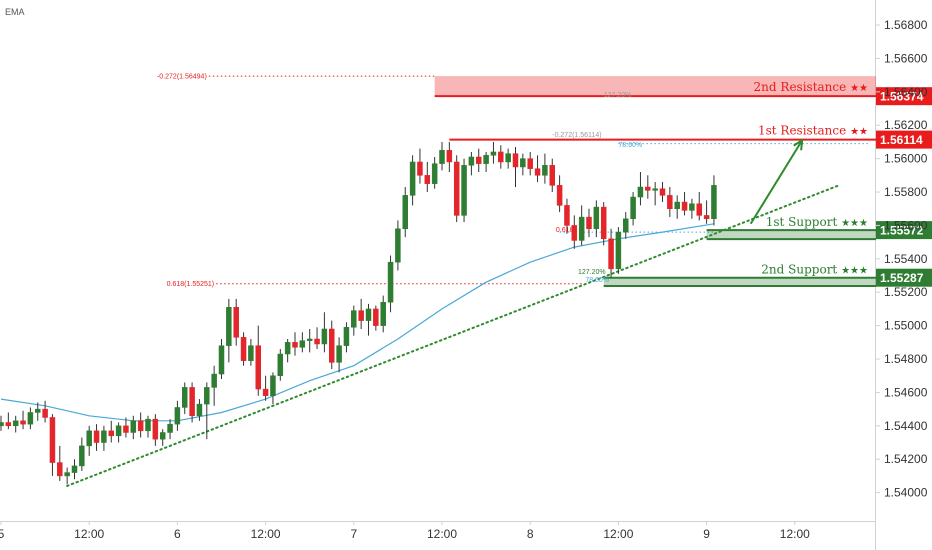  Describe the element at coordinates (854, 223) in the screenshot. I see `zone-stars: ★★★` at that location.